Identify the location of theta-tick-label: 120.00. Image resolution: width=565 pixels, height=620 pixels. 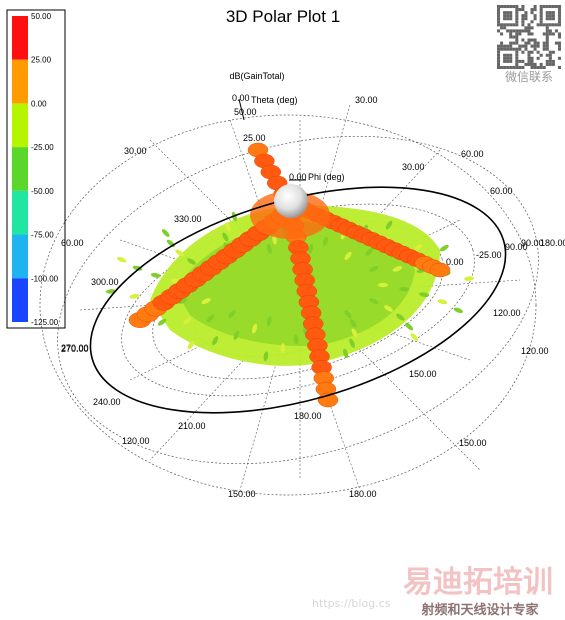
(535, 351).